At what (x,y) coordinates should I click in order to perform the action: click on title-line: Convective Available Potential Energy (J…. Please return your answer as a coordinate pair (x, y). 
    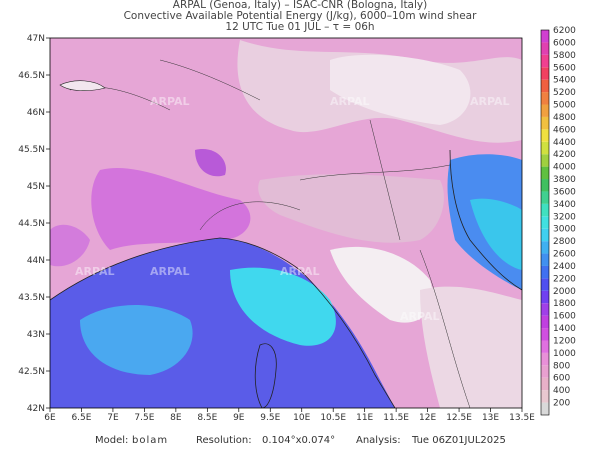
    Looking at the image, I should click on (301, 16).